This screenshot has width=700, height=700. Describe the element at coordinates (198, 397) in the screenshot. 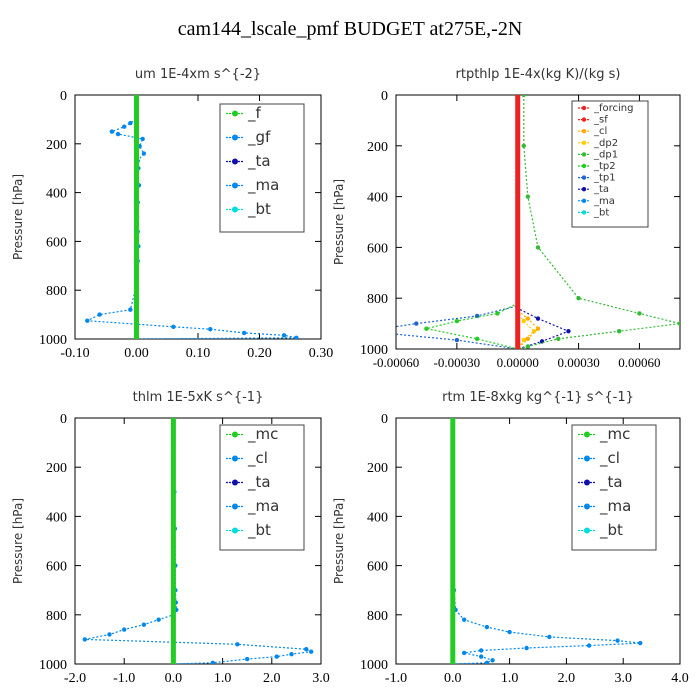

I see `panel-title: thlm 1E-5xK s^{-1}` at that location.